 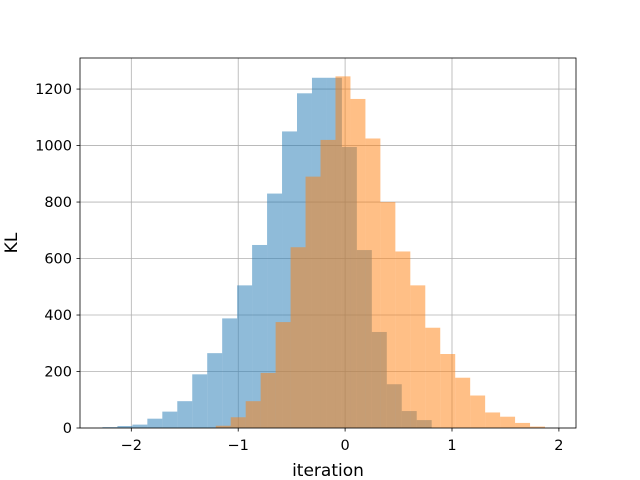 What do you see at coordinates (53, 147) in the screenshot?
I see `y-tick-label: 1000` at bounding box center [53, 147].